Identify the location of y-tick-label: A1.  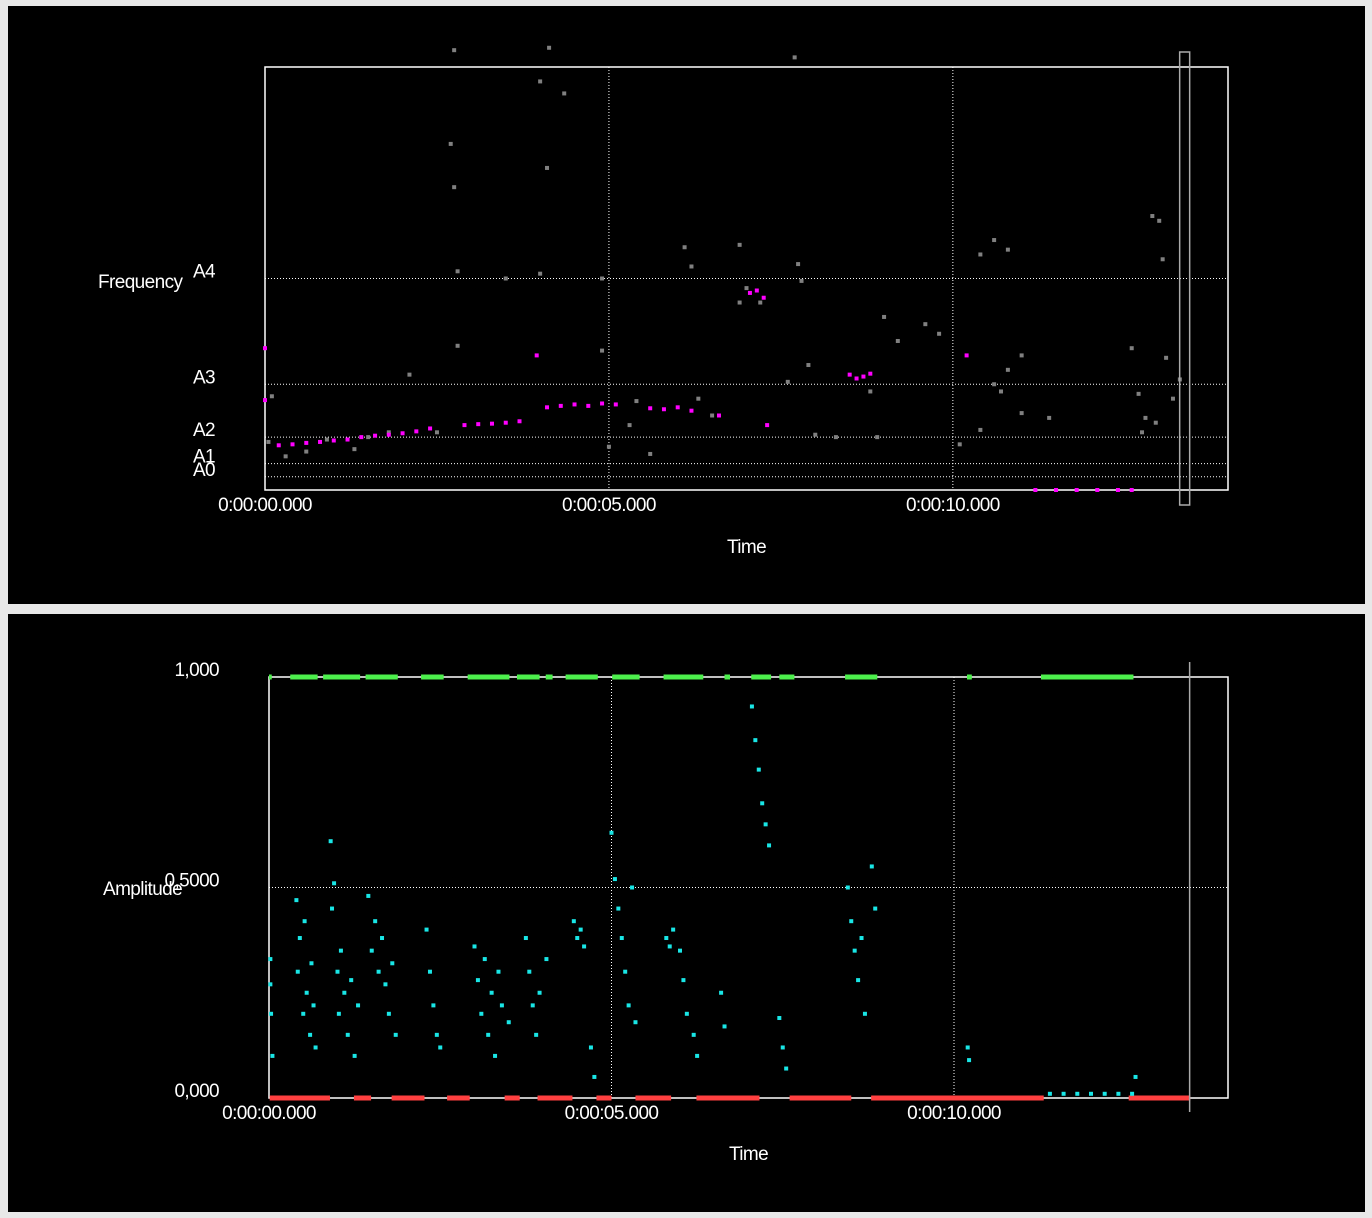
(204, 457).